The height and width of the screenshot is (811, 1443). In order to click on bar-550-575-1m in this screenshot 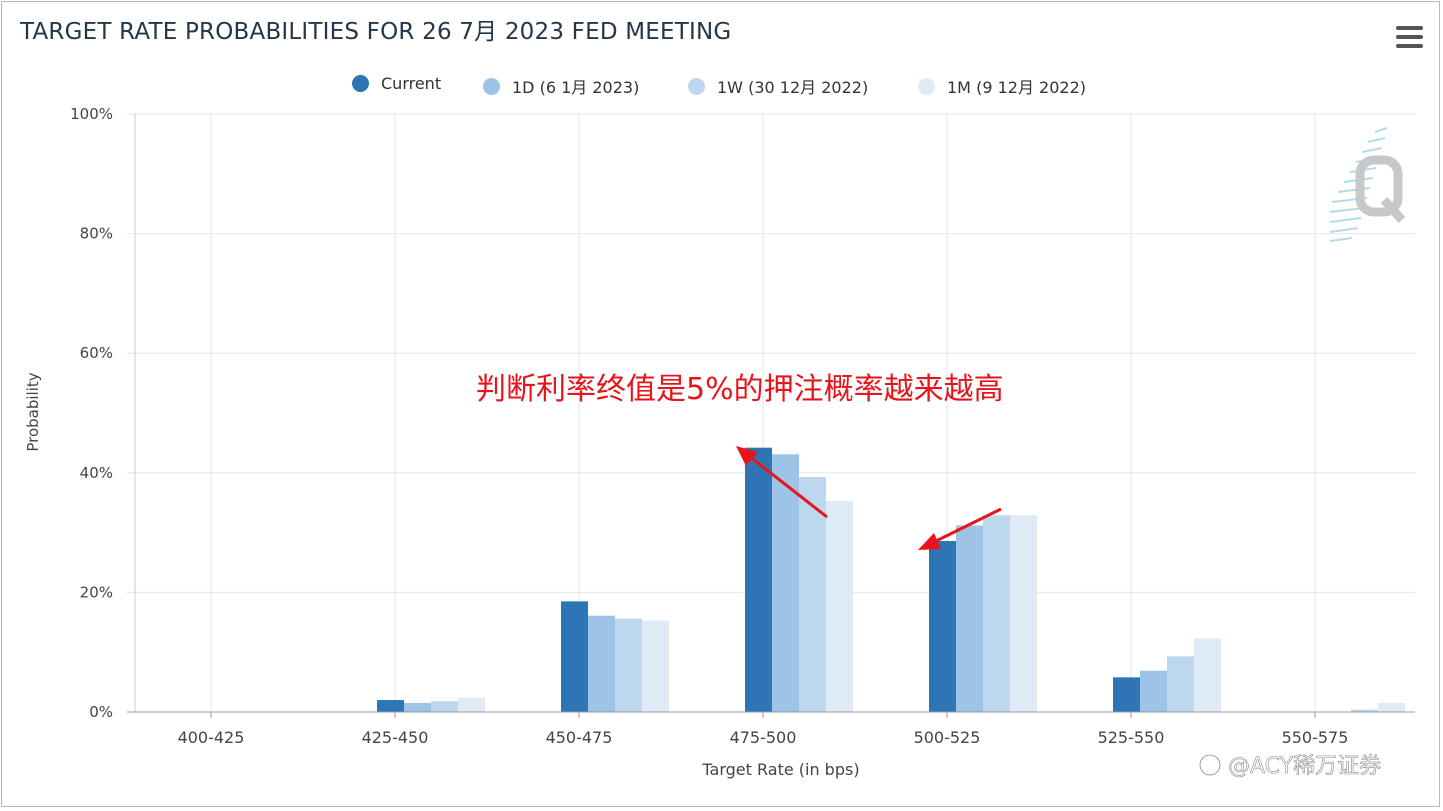, I will do `click(1391, 707)`.